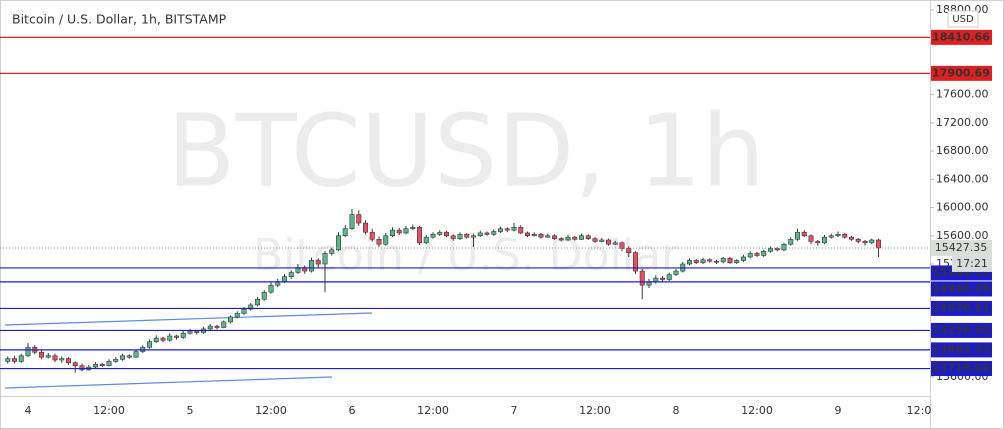  What do you see at coordinates (972, 263) in the screenshot?
I see `countdown-label: 17:21` at bounding box center [972, 263].